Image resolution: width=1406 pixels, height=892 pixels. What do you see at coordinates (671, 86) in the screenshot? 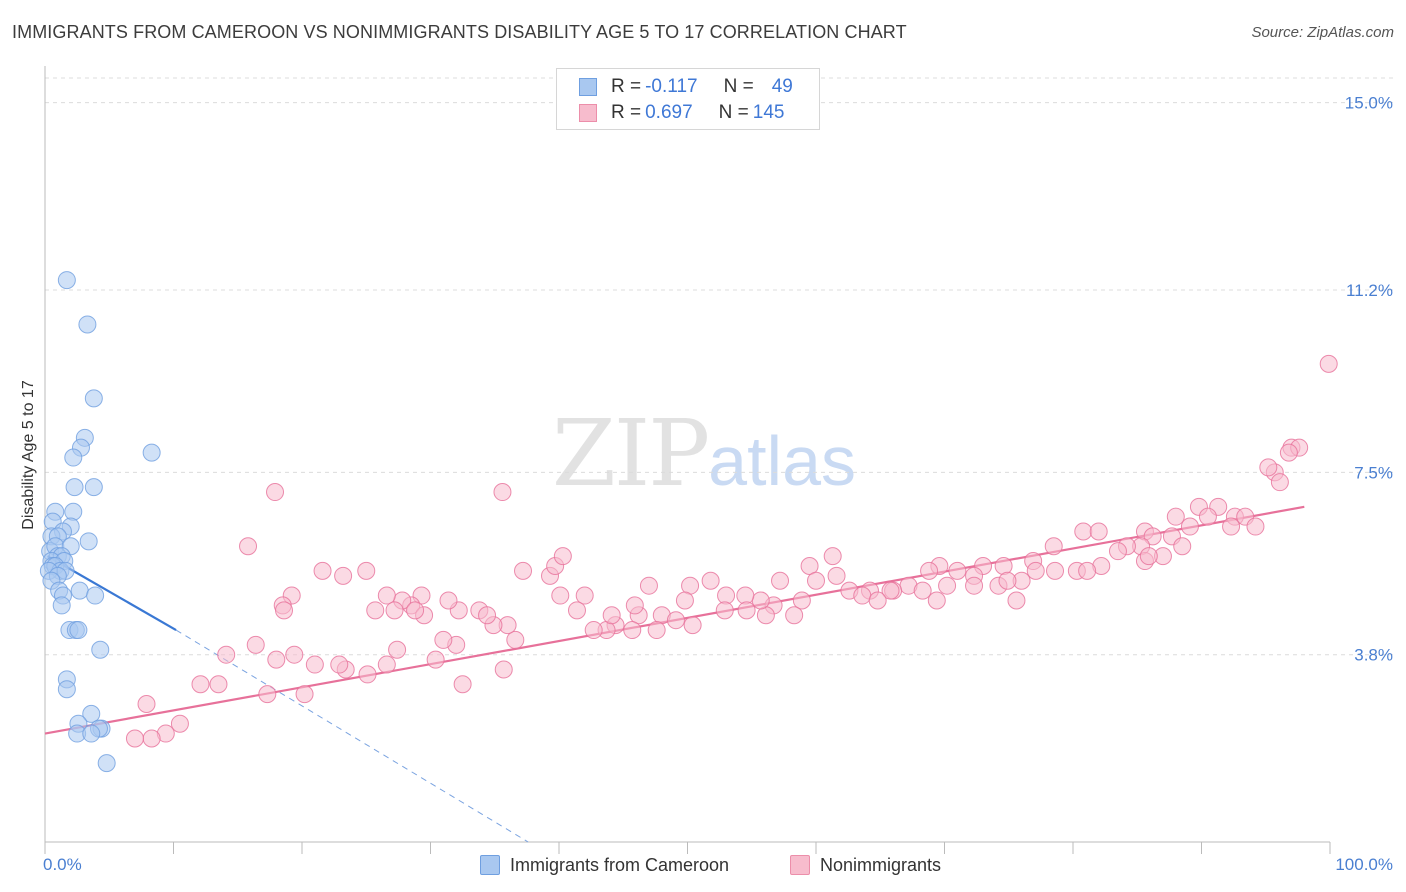
I see `legend-r-value: -0.117` at bounding box center [671, 86].